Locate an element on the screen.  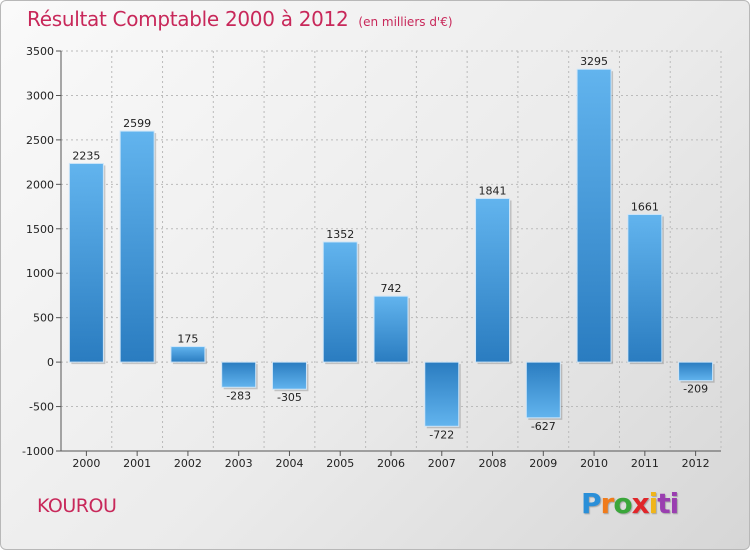
bar-2008 is located at coordinates (493, 280).